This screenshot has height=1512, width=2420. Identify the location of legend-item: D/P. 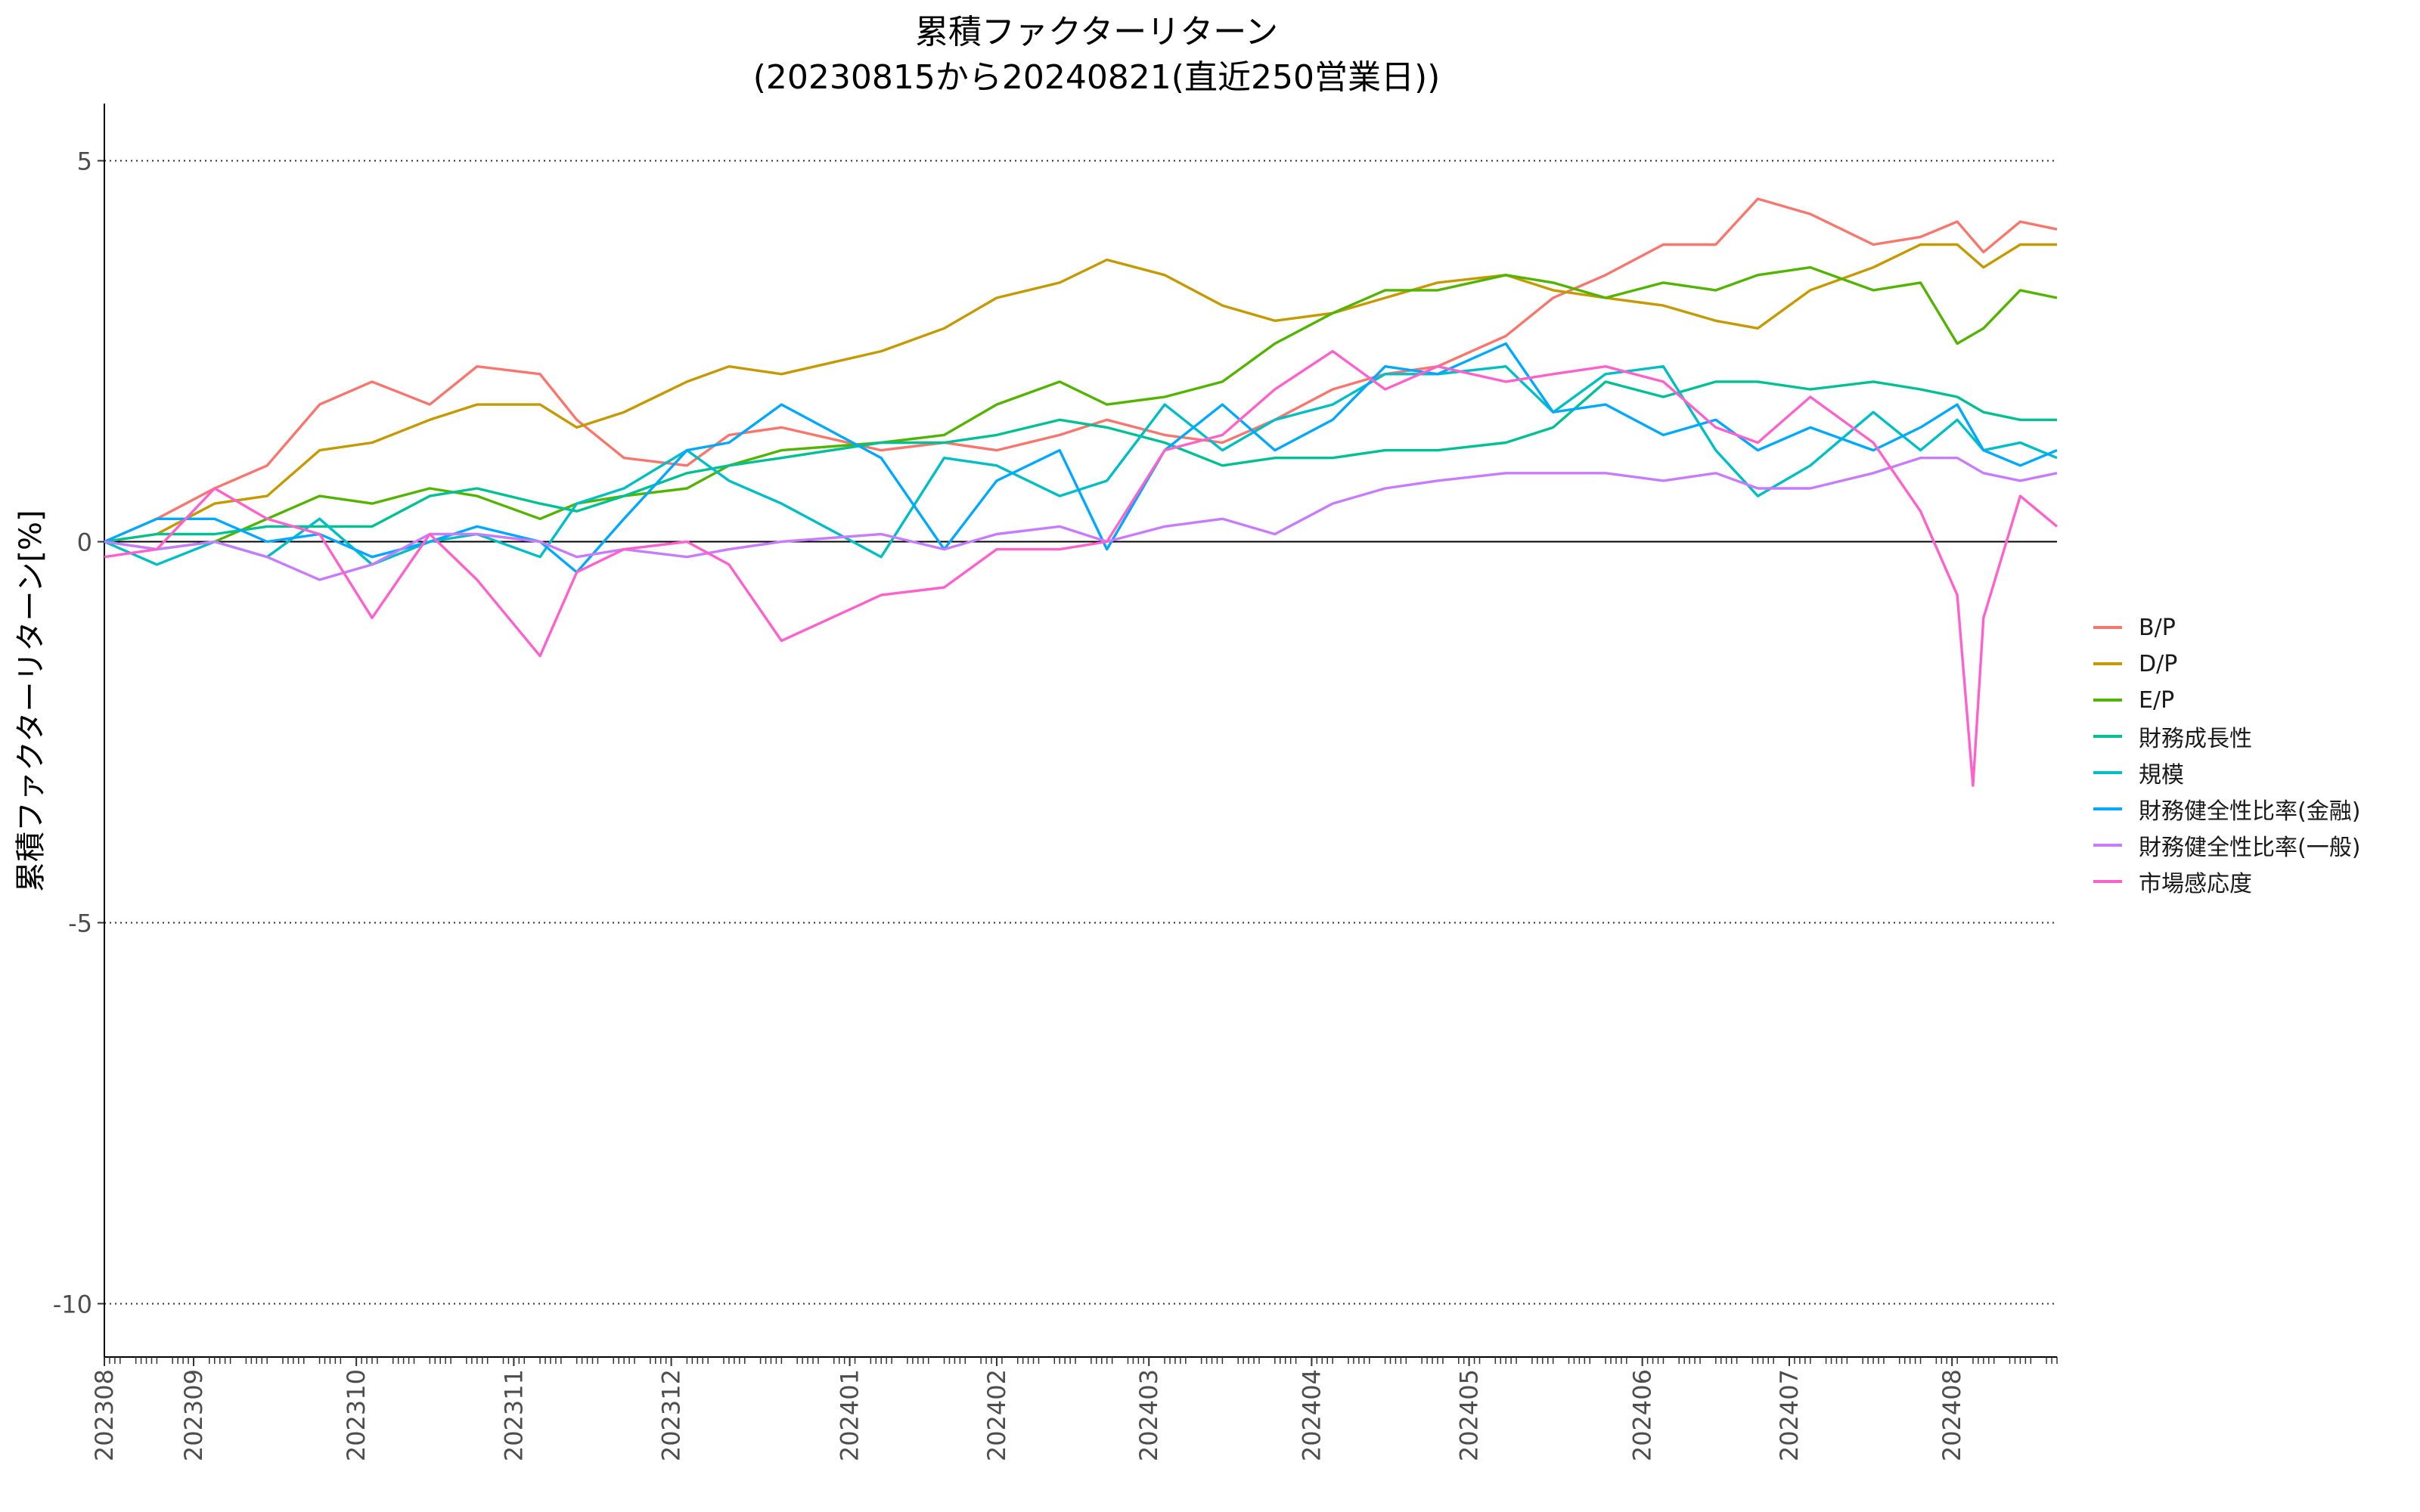
(2226, 664).